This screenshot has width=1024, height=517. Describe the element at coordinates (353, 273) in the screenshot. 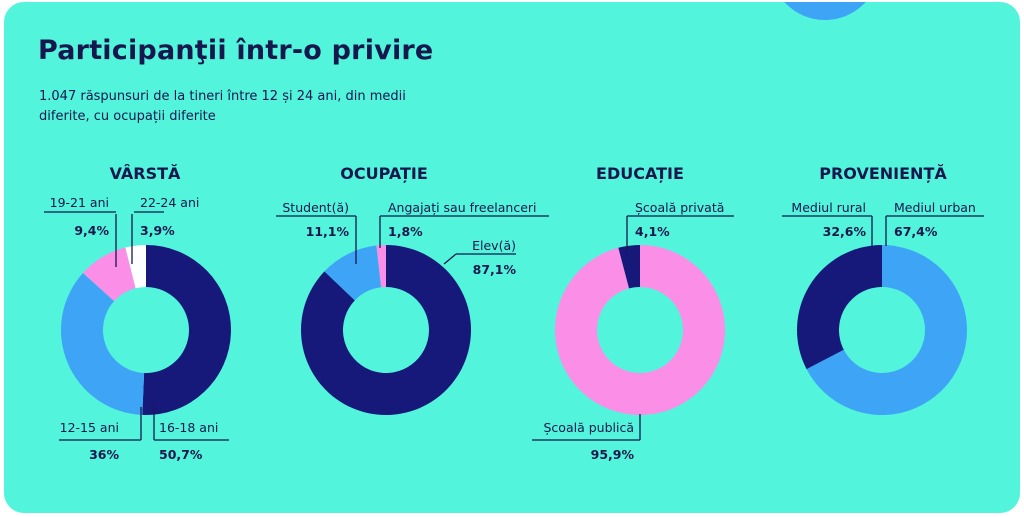

I see `ocupatie-slice-student-a` at that location.